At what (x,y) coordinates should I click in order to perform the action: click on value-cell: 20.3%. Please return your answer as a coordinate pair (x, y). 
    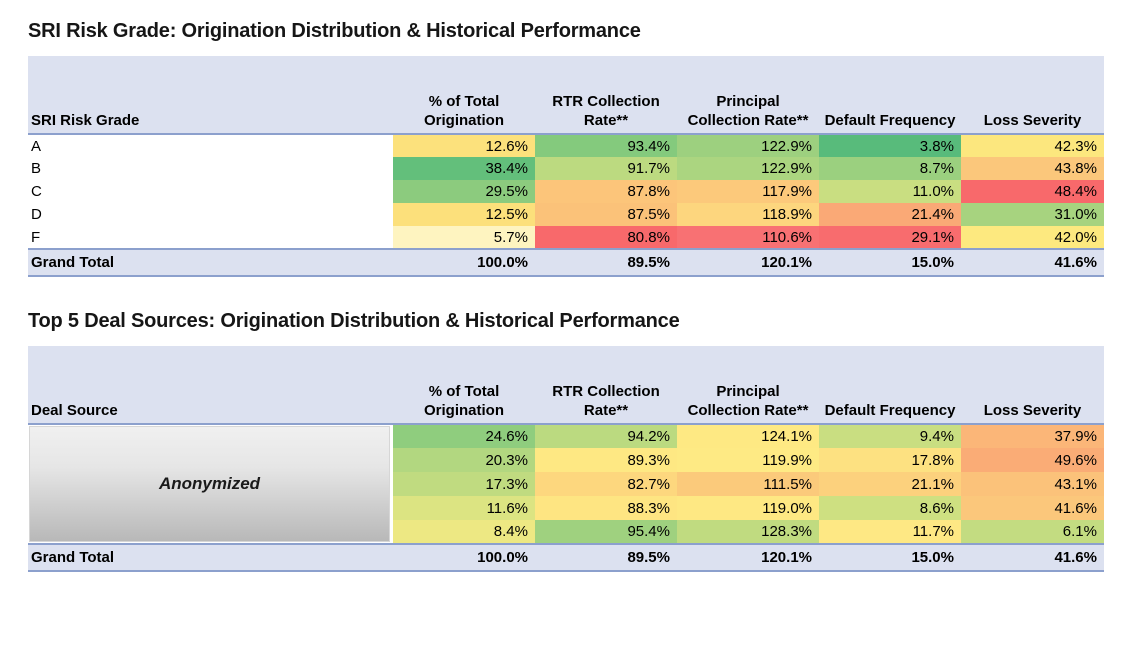
    Looking at the image, I should click on (464, 460).